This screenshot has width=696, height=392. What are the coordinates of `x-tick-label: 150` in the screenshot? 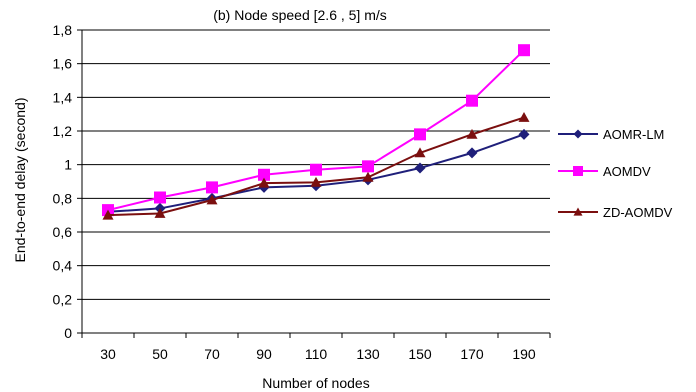 It's located at (420, 354).